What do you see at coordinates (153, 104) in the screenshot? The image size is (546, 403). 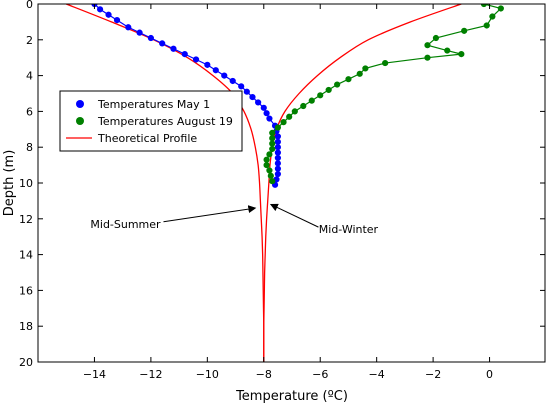 I see `legend-label: Temperatures May 1` at bounding box center [153, 104].